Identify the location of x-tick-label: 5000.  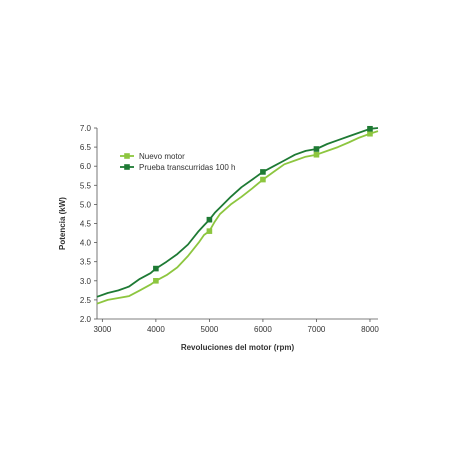
(210, 329).